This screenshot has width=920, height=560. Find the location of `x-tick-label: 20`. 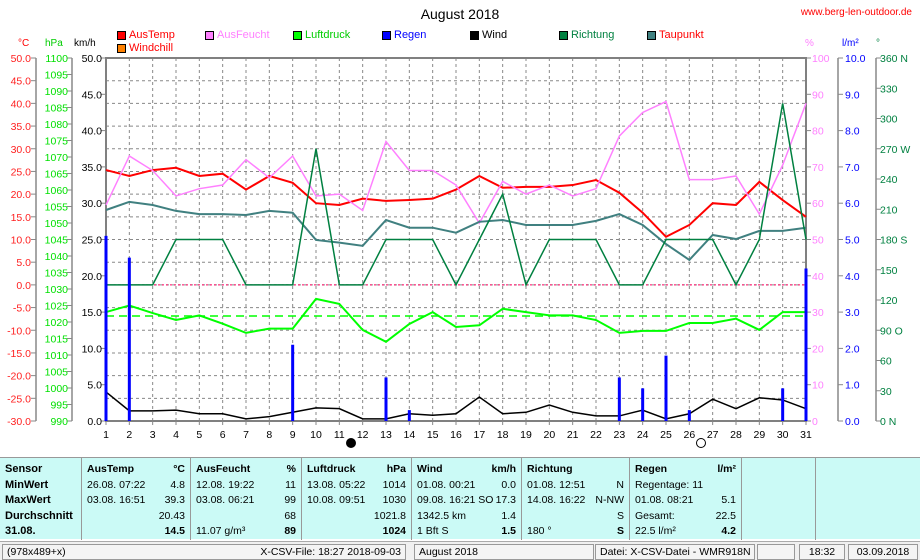

x-tick-label: 20 is located at coordinates (549, 435).